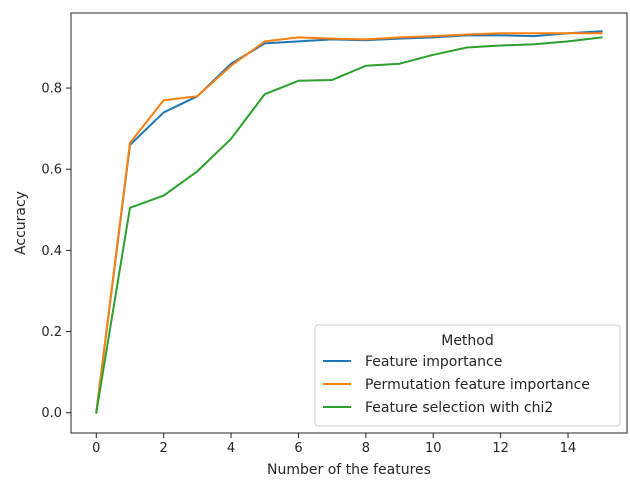  What do you see at coordinates (51, 89) in the screenshot?
I see `y-tick-label: 0.8` at bounding box center [51, 89].